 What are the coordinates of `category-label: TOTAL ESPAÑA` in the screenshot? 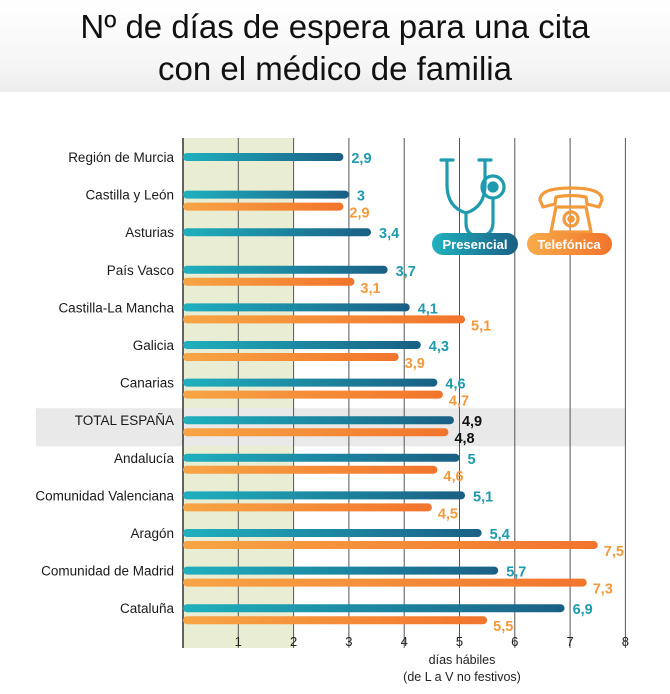 It's located at (124, 420).